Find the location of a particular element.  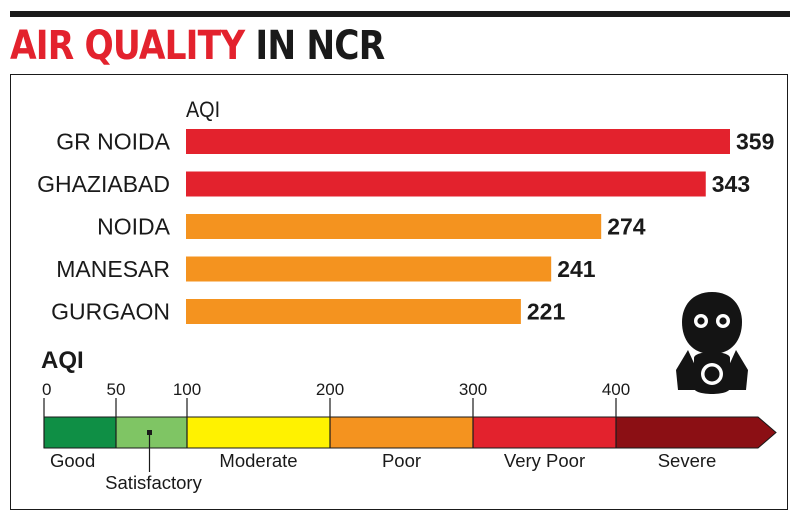

bar-value-label: 359 is located at coordinates (755, 142).